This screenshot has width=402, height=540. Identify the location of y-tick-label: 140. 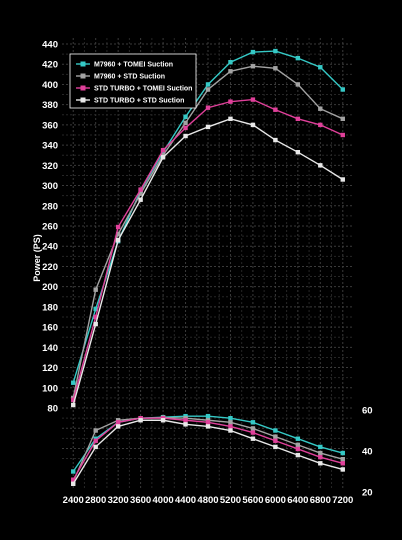
(50, 348).